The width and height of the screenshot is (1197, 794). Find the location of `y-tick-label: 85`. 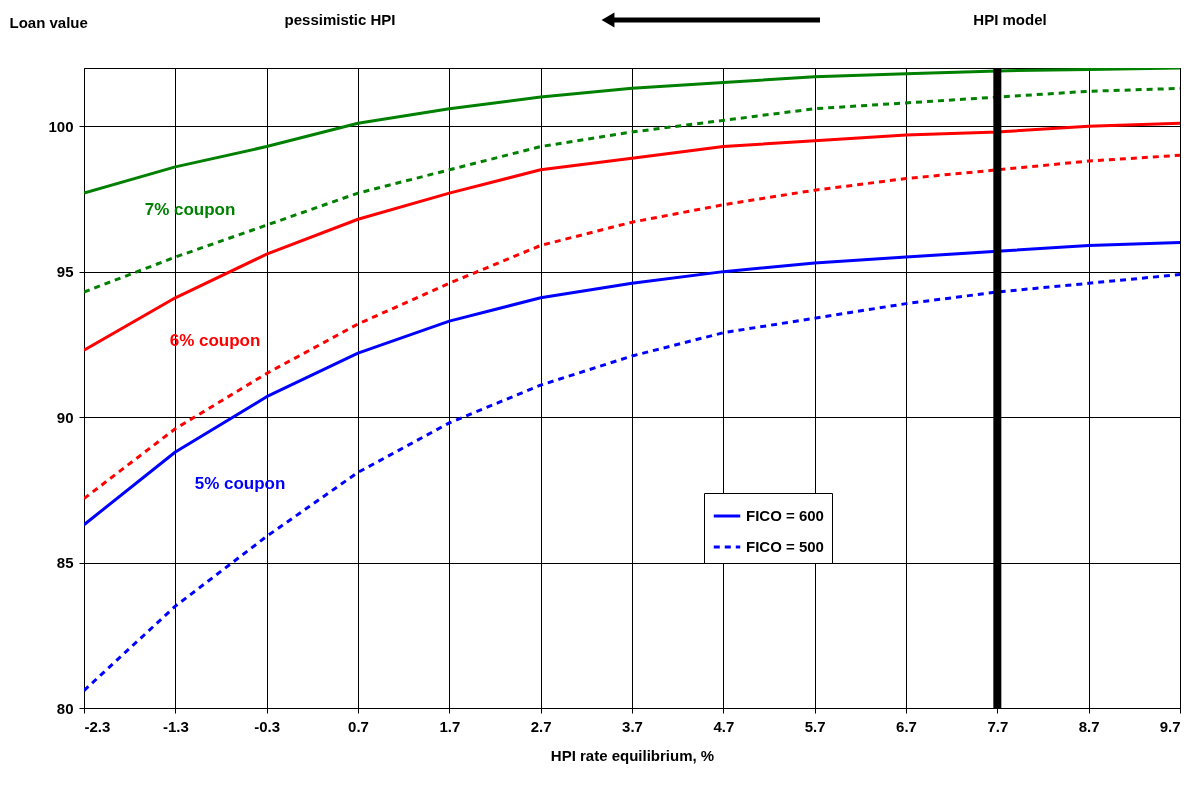

y-tick-label: 85 is located at coordinates (65, 563).